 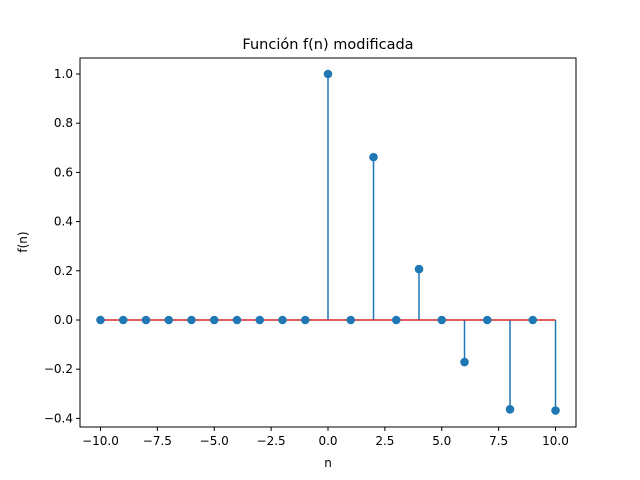 I want to click on x-axis: −10.0 −7.5 −5.0 −2.5 0.0 2.5 5.0 7.5 10.0, so click(x=325, y=437).